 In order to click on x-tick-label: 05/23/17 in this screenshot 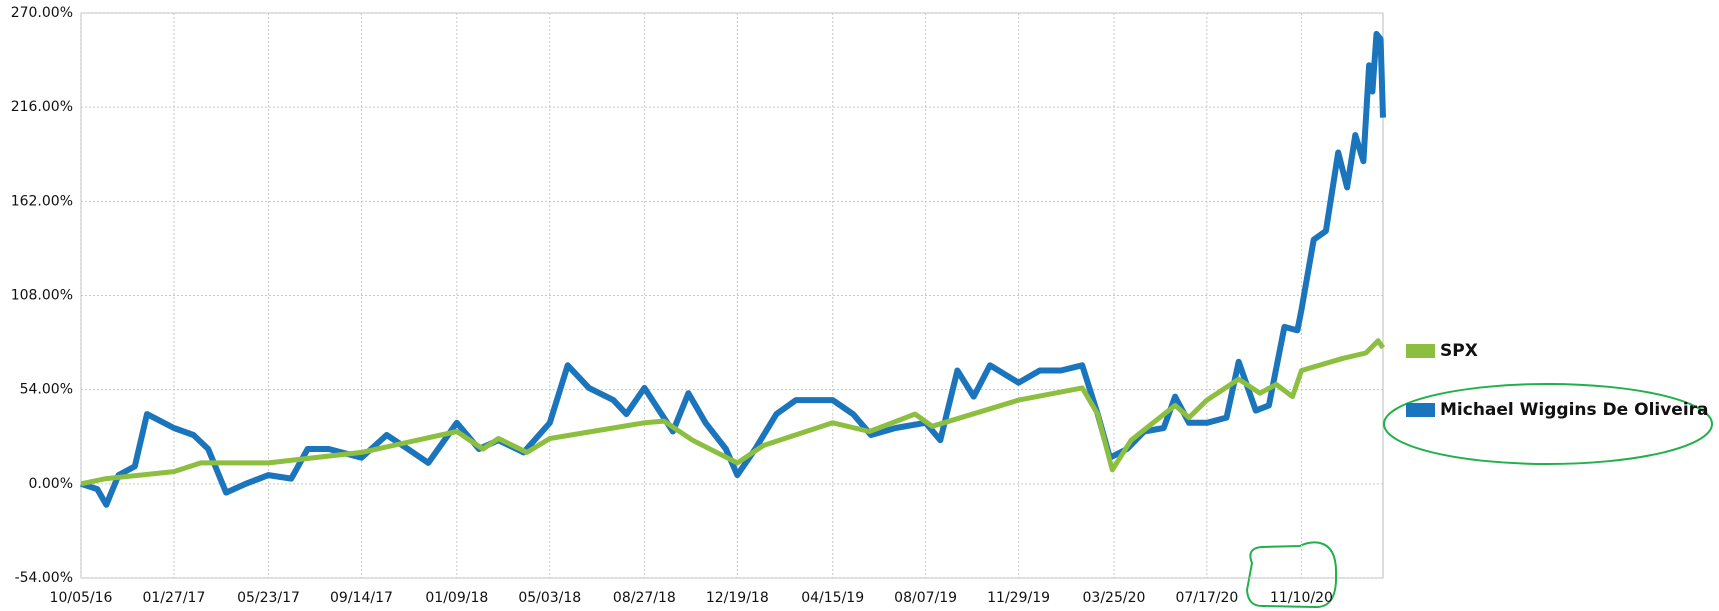, I will do `click(268, 598)`.